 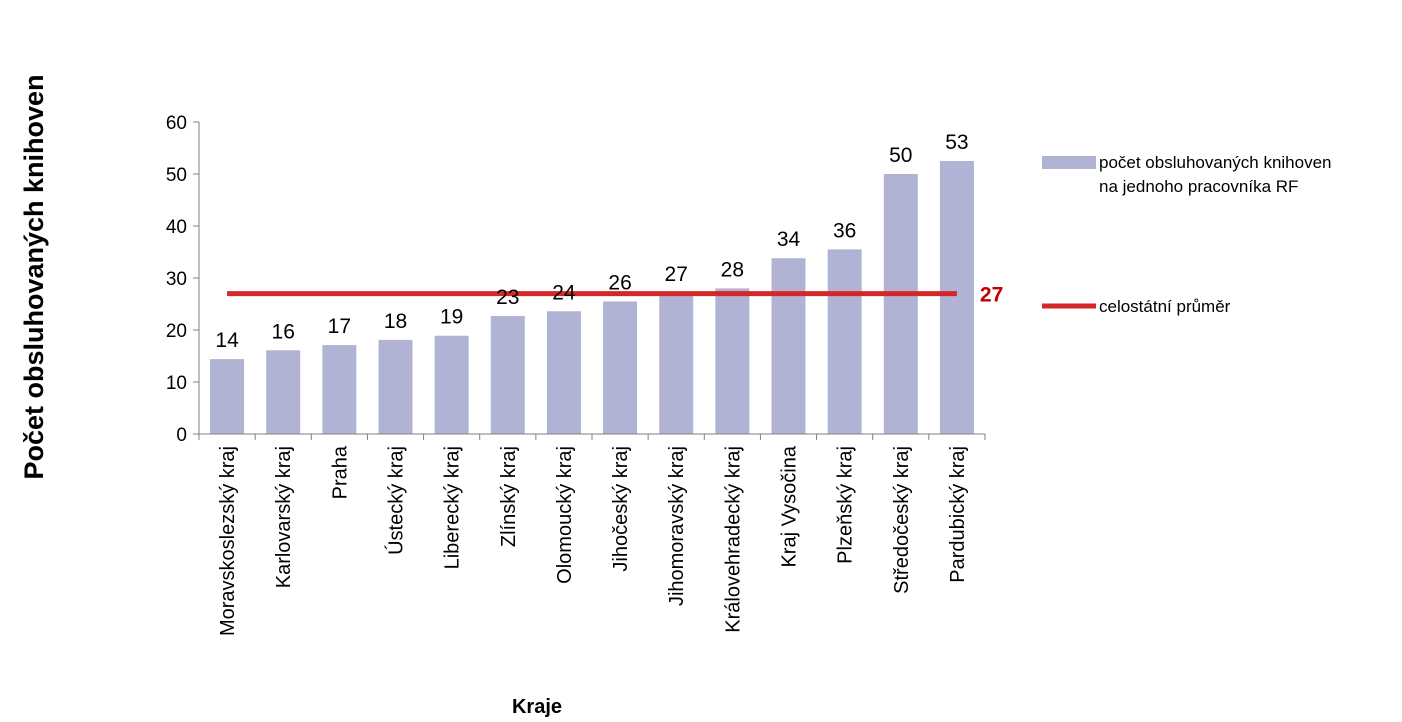 What do you see at coordinates (900, 155) in the screenshot?
I see `bar-data-label: 50` at bounding box center [900, 155].